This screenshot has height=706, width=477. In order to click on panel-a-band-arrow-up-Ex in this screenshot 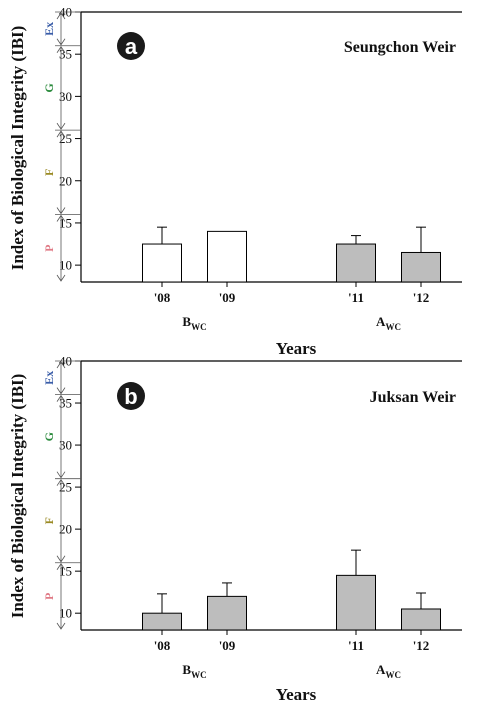, I will do `click(61, 16)`.